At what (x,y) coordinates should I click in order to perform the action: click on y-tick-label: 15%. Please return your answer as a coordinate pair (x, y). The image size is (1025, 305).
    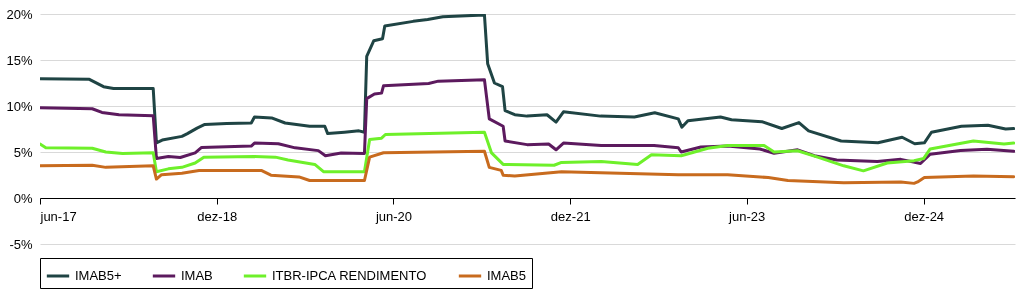
    Looking at the image, I should click on (19, 60).